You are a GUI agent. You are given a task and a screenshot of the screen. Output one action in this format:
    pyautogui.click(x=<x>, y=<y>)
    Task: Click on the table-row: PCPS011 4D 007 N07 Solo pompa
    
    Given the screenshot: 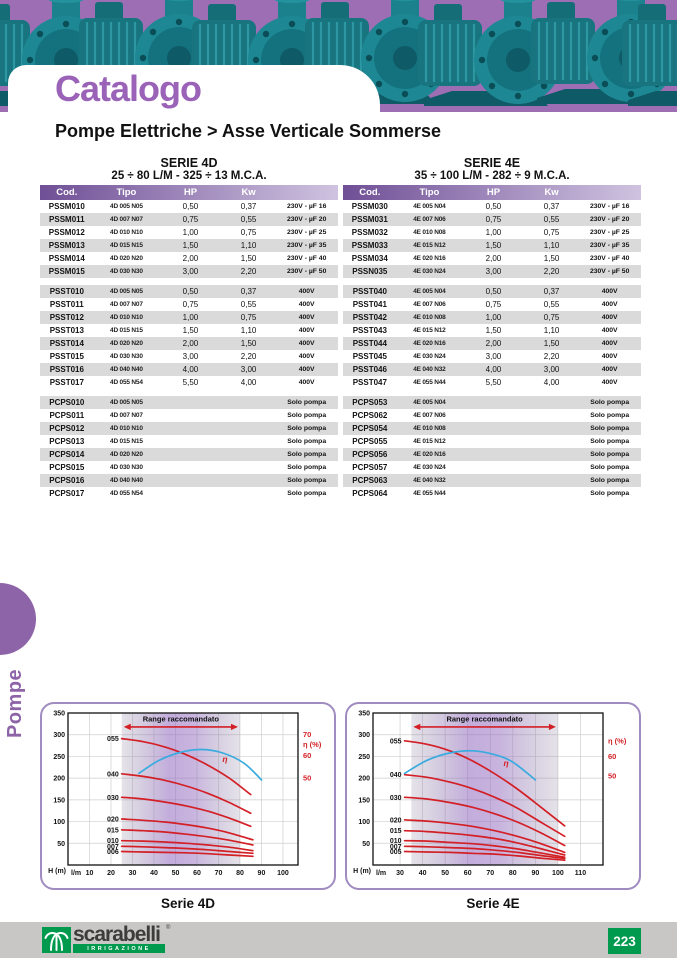 What is the action you would take?
    pyautogui.click(x=189, y=415)
    